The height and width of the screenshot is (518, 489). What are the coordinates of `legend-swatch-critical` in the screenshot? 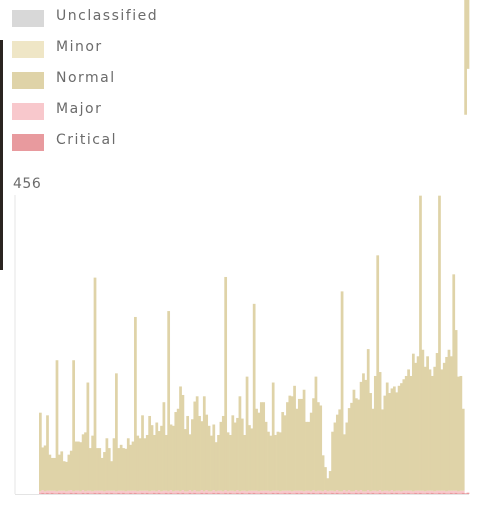 It's located at (28, 142).